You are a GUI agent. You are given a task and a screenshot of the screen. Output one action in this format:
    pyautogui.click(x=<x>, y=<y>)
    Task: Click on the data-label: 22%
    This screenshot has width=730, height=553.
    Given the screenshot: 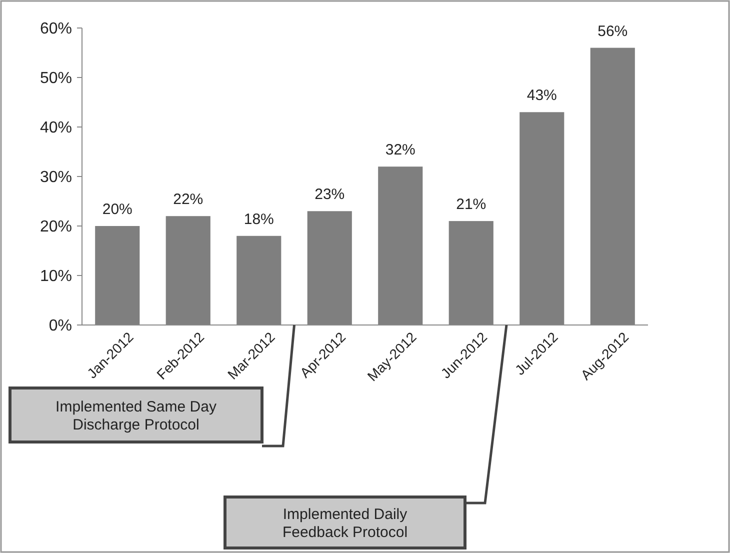 What is the action you would take?
    pyautogui.click(x=188, y=199)
    